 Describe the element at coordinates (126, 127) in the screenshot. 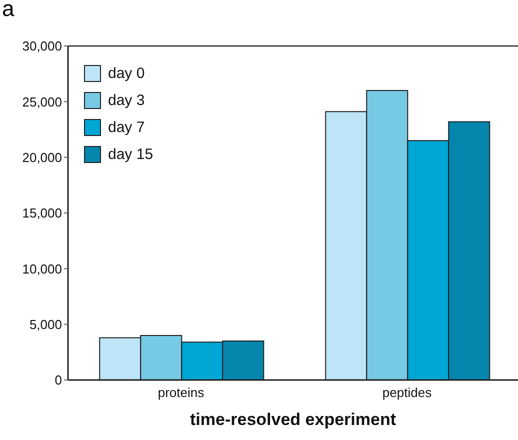

I see `legend-label: day 7` at that location.